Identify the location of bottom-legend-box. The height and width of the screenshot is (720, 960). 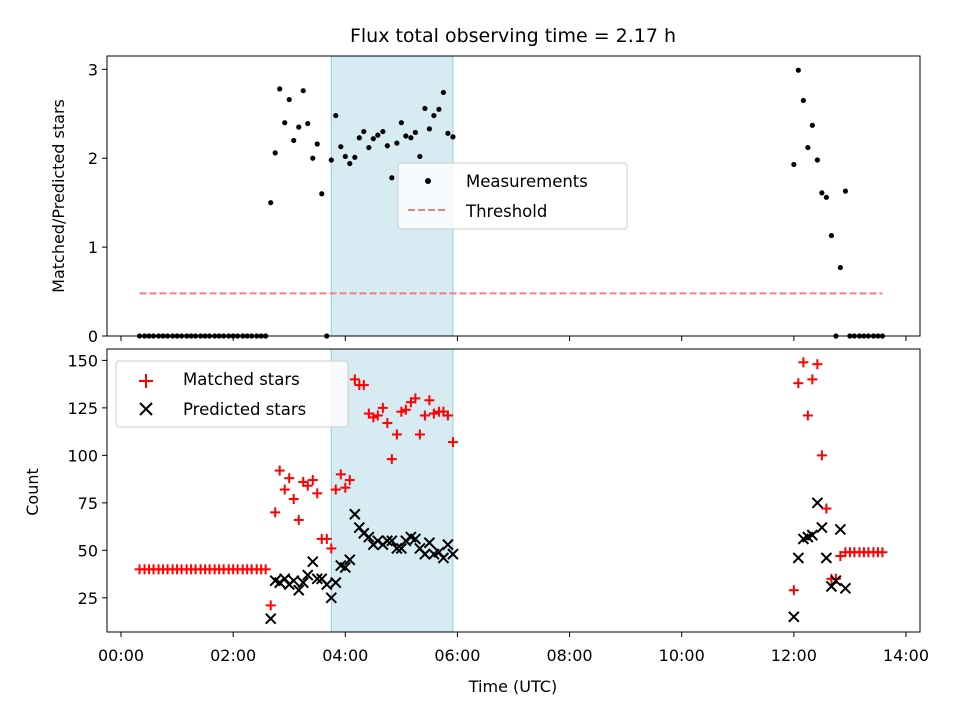
(232, 394).